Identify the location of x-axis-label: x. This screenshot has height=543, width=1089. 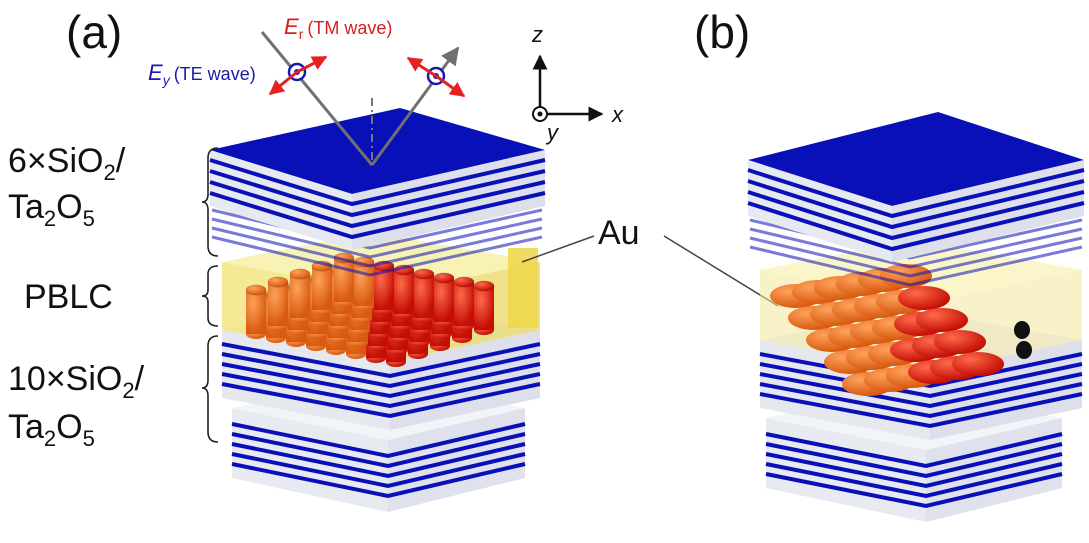
(617, 114).